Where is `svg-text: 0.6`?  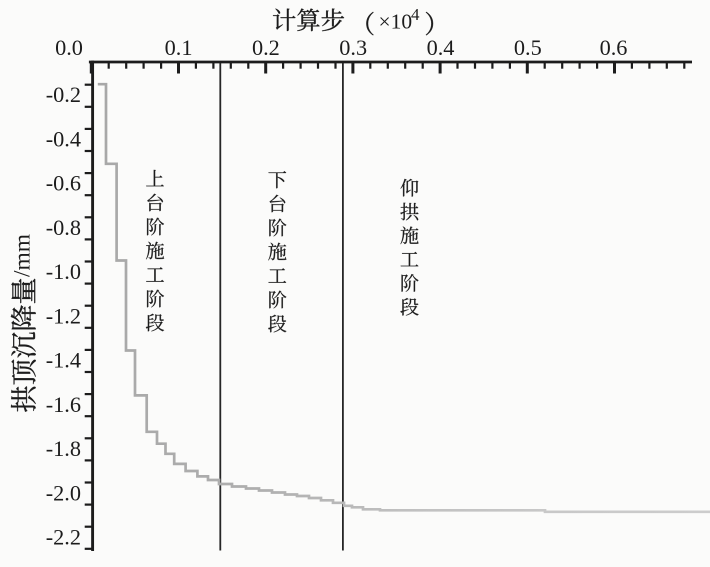
svg-text: 0.6 is located at coordinates (614, 47).